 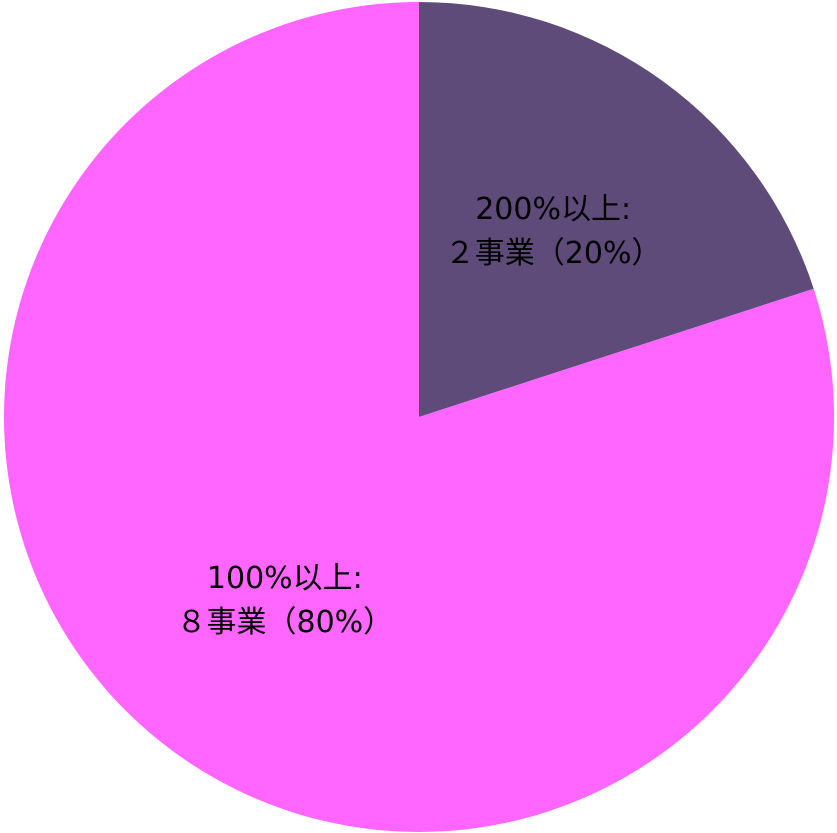 What do you see at coordinates (553, 253) in the screenshot?
I see `slice-value-label: ２事業（20%）` at bounding box center [553, 253].